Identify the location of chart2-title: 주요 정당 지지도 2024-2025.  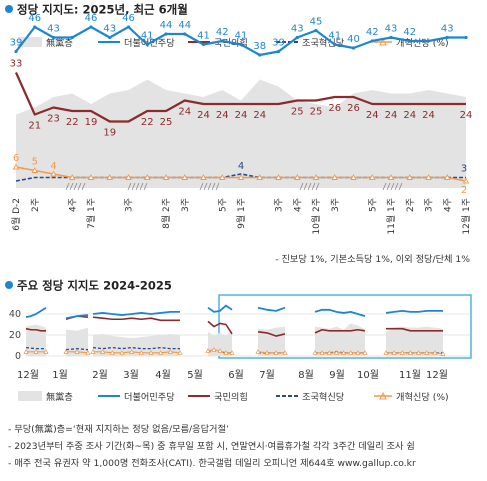
(94, 286).